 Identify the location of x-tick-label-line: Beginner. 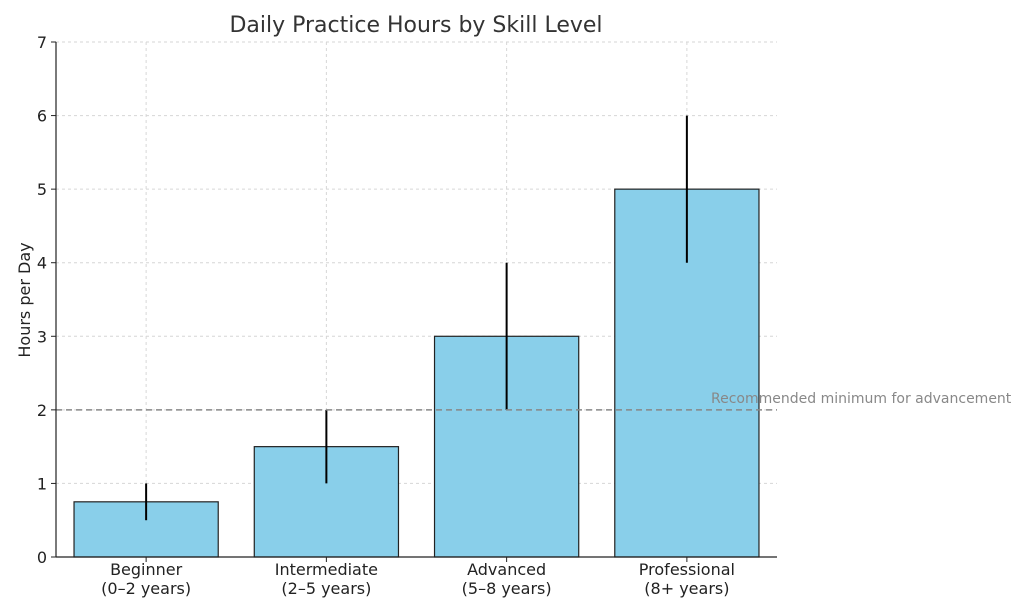
(146, 569).